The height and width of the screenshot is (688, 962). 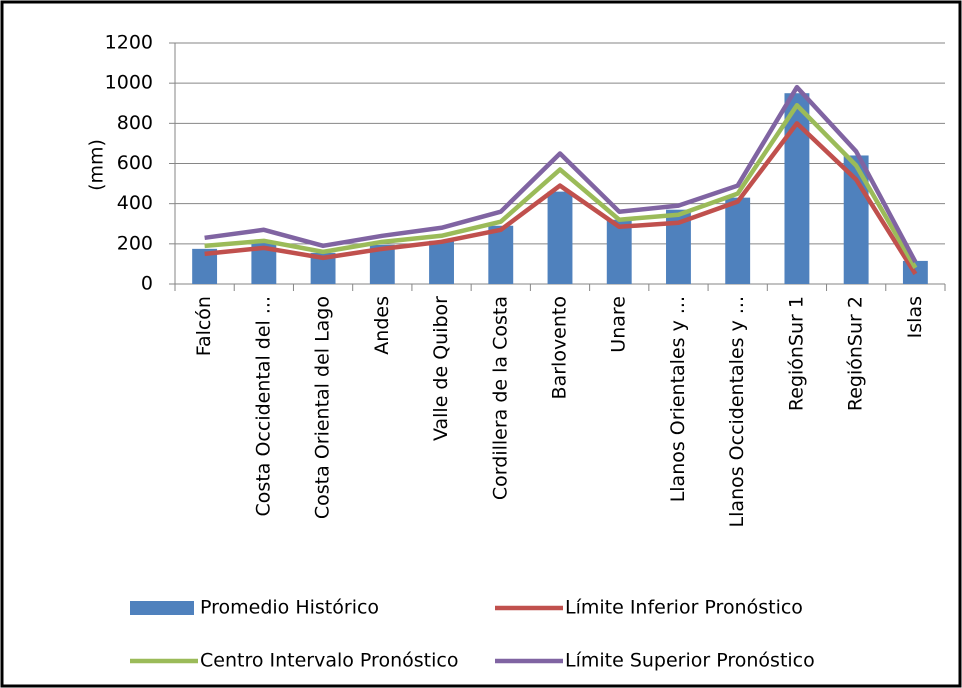 I want to click on y-tick-label: 600, so click(x=135, y=163).